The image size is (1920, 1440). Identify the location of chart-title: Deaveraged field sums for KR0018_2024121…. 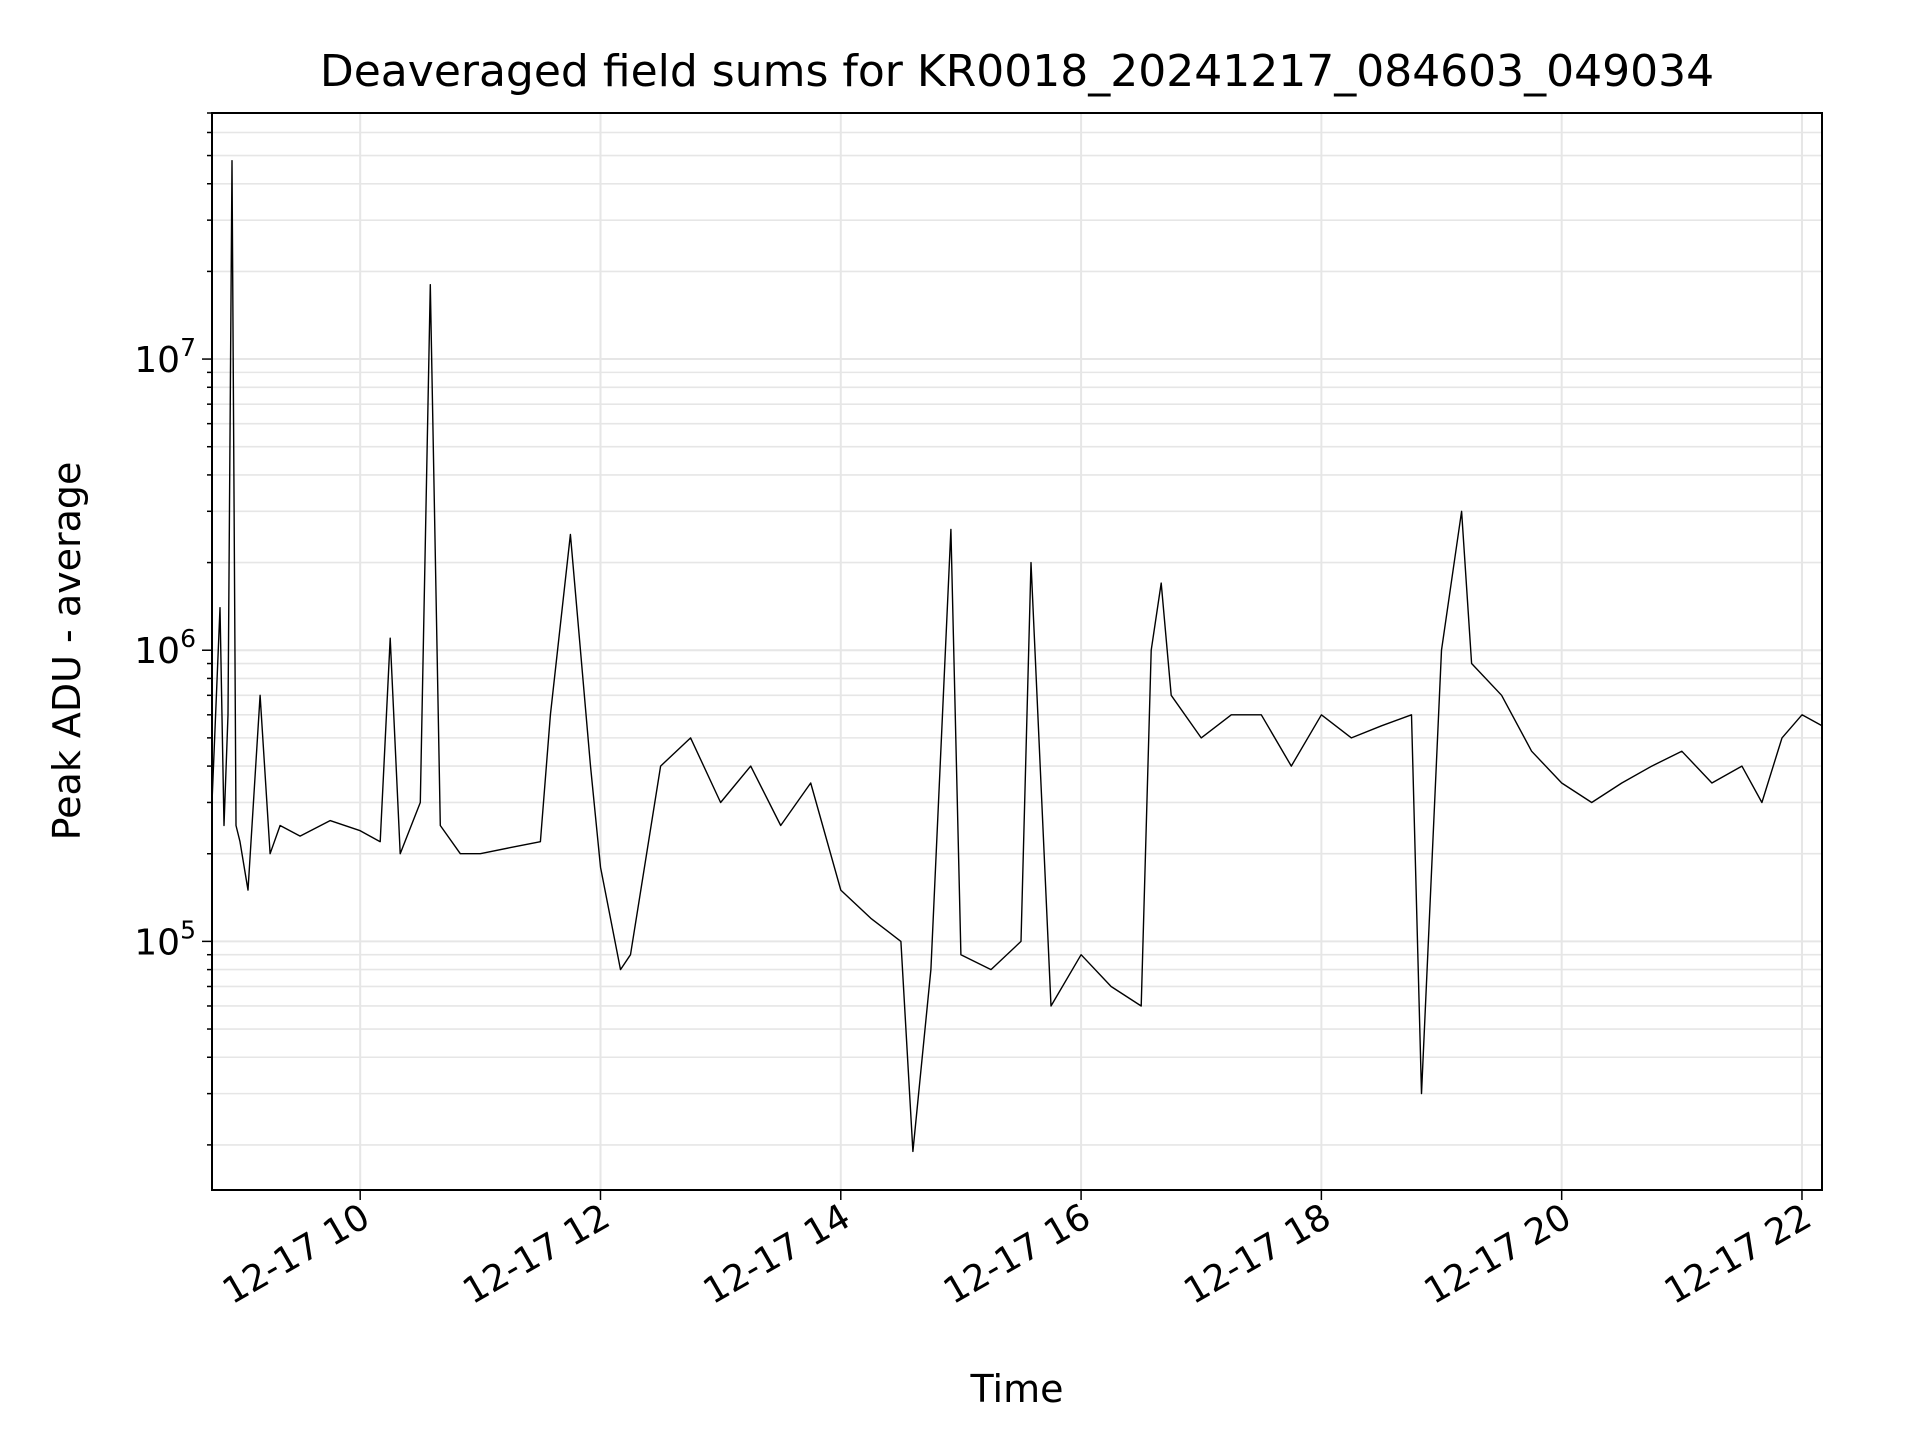
(1017, 71).